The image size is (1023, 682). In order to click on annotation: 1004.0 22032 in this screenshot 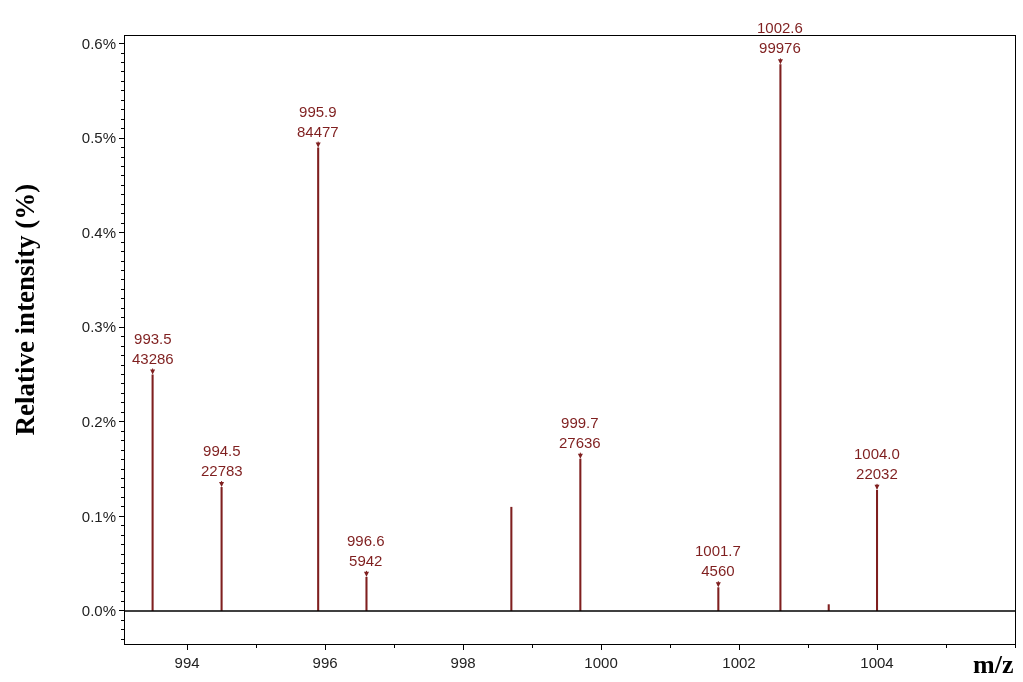, I will do `click(877, 463)`.